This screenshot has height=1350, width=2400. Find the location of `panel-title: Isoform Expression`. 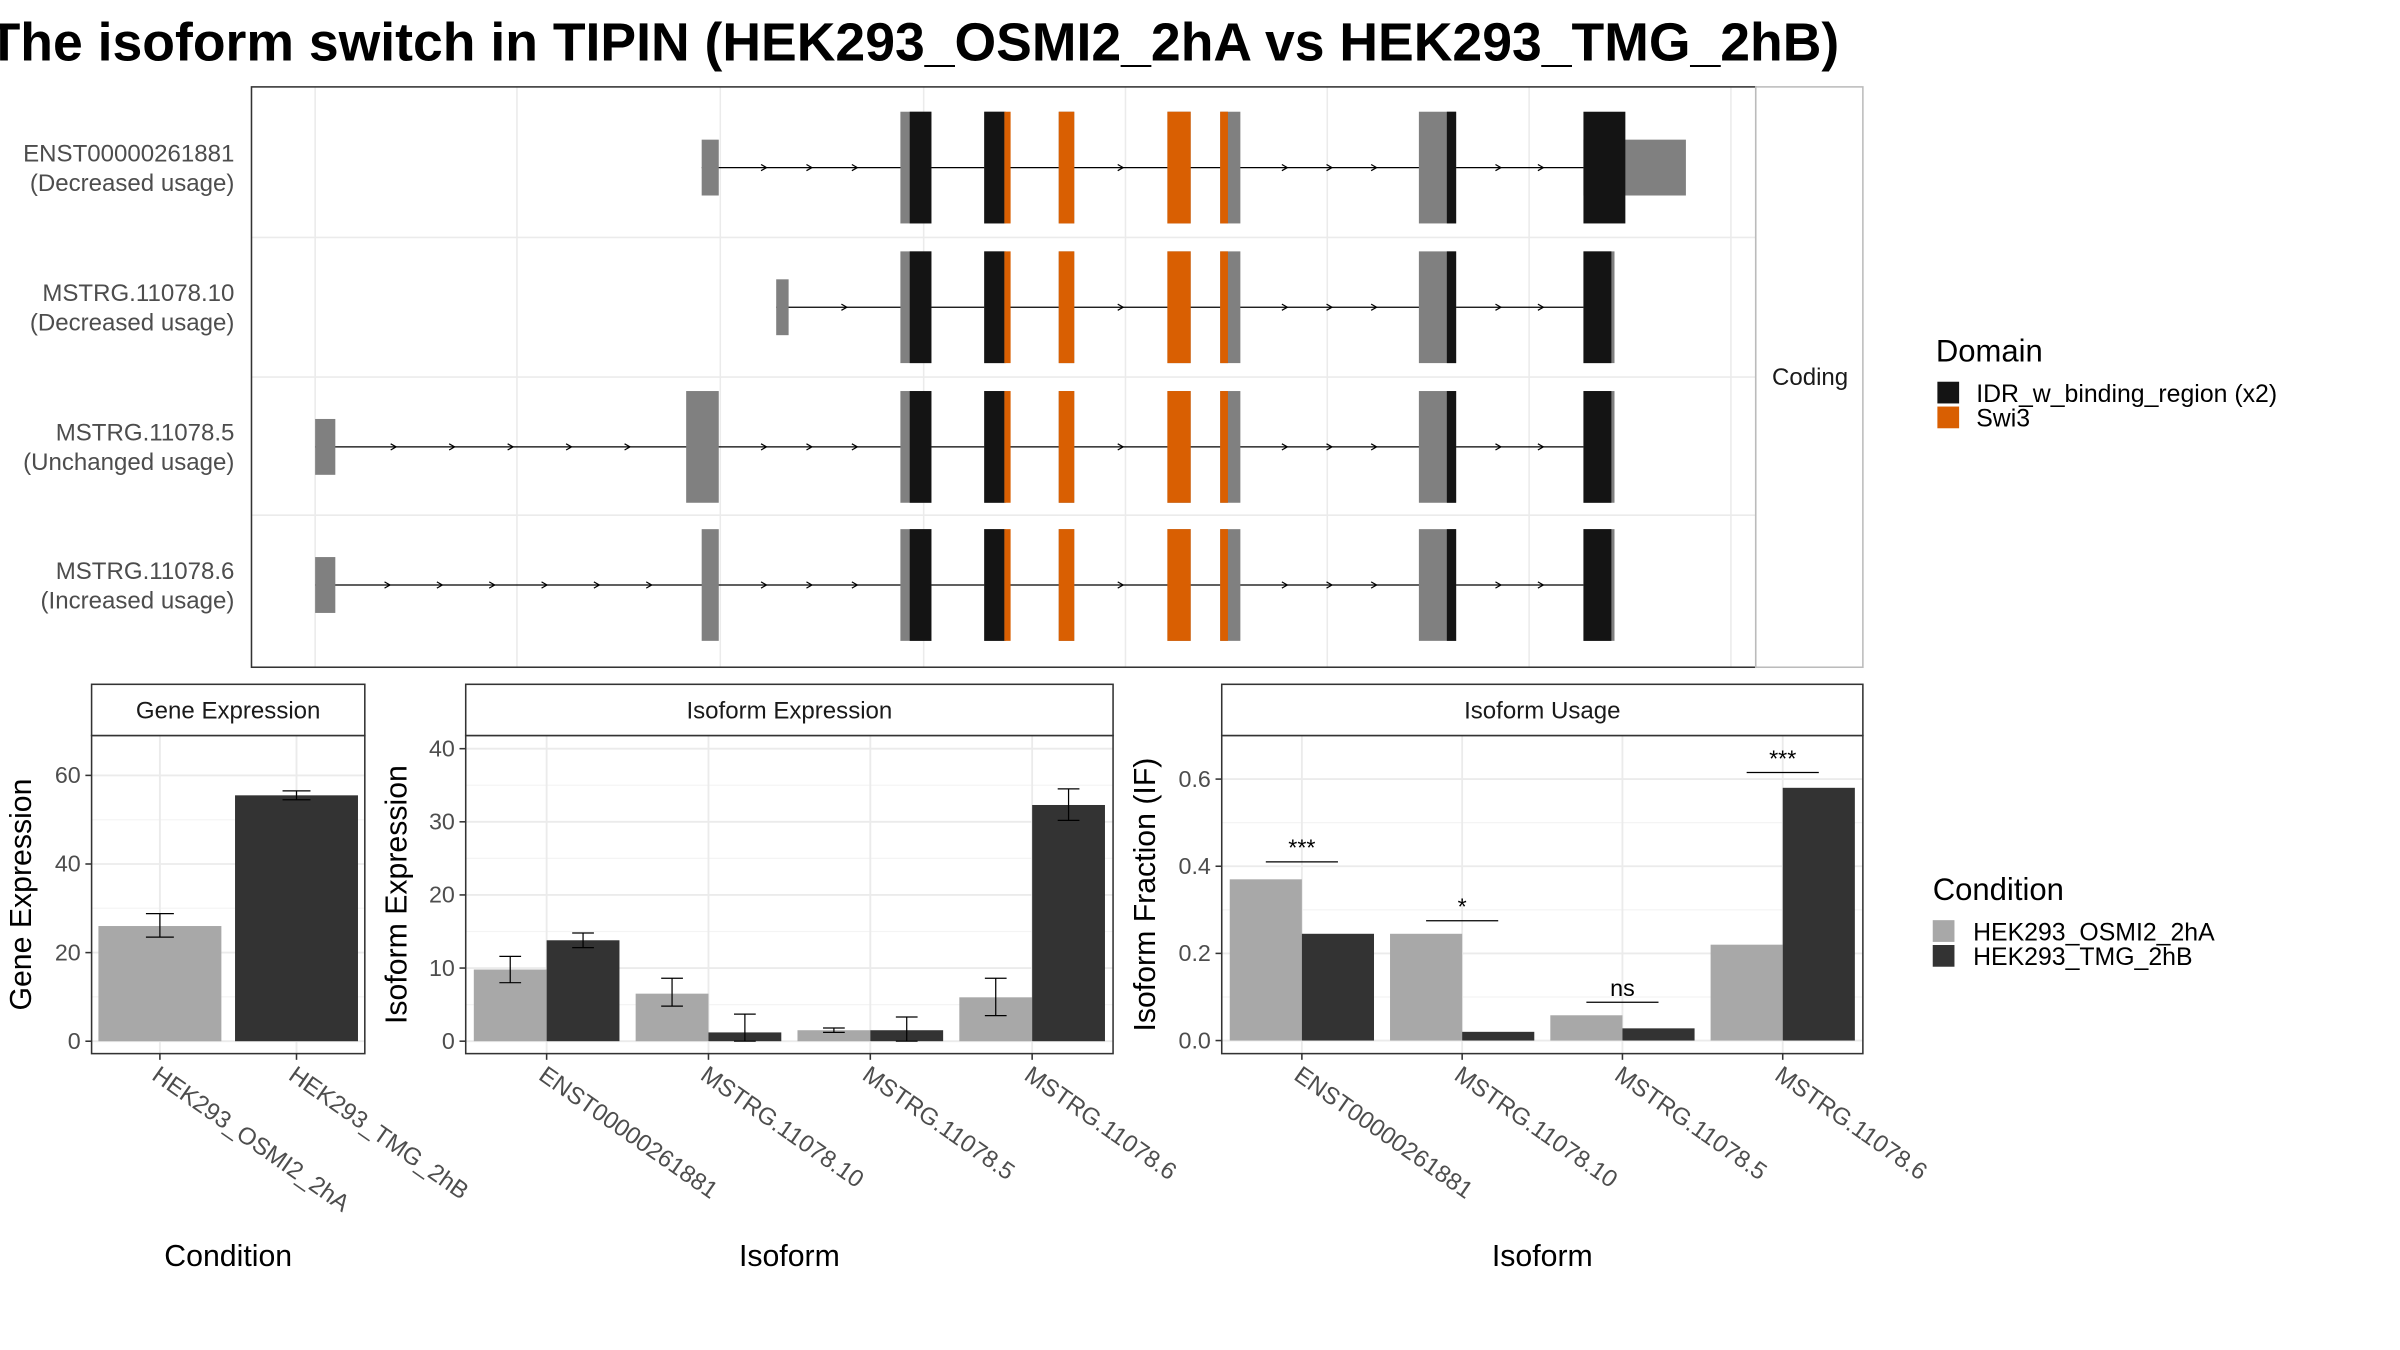

panel-title: Isoform Expression is located at coordinates (789, 710).